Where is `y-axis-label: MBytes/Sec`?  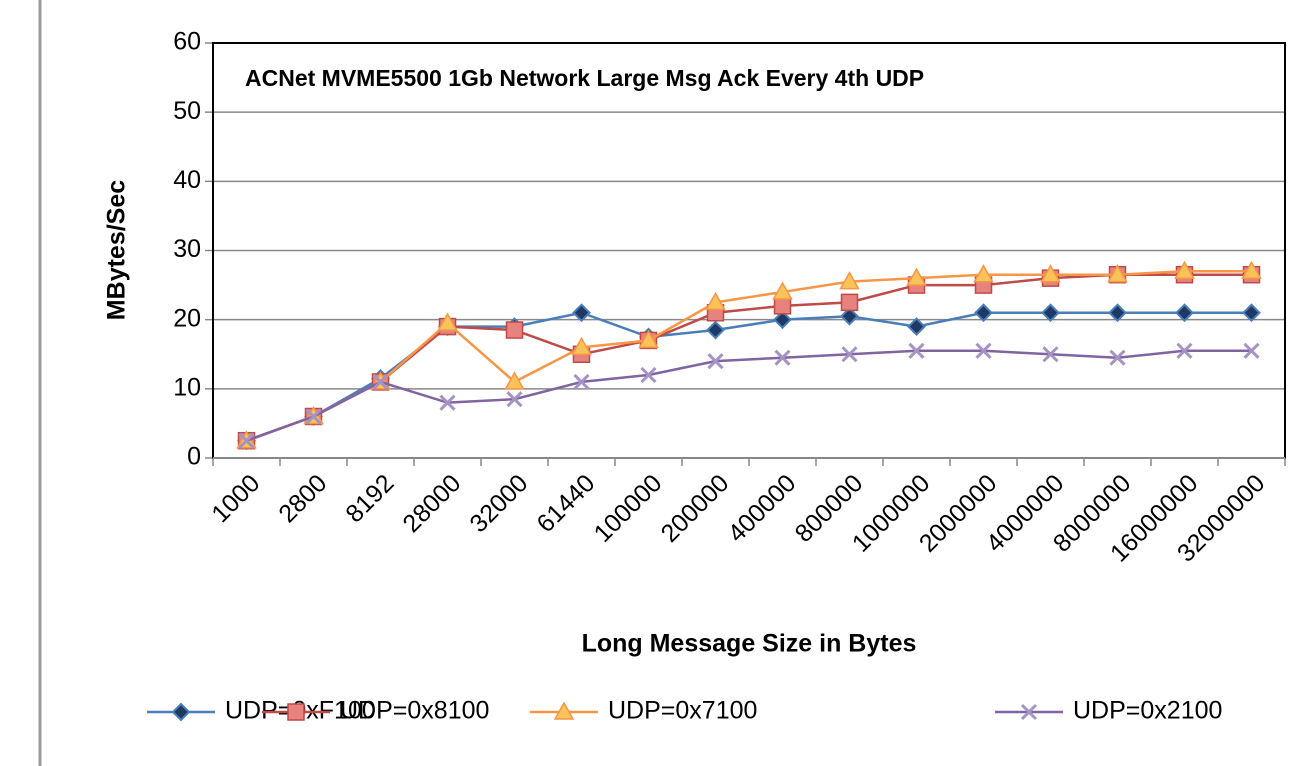
y-axis-label: MBytes/Sec is located at coordinates (117, 250).